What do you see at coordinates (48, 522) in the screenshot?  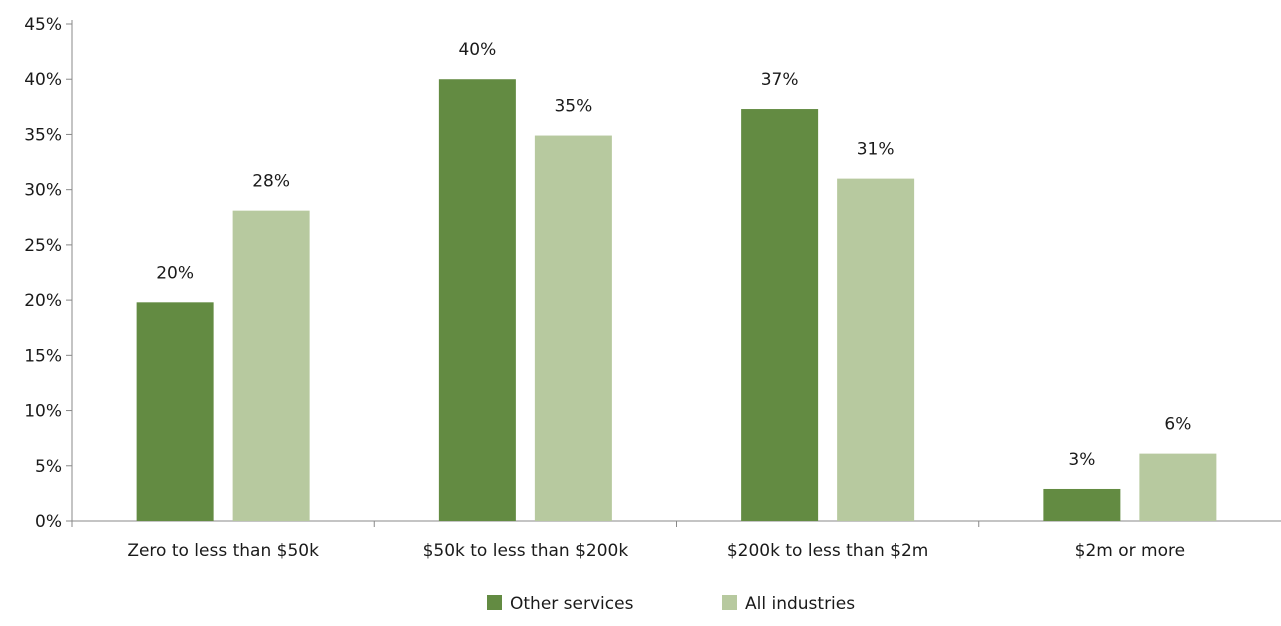 I see `y-tick-label: 0%` at bounding box center [48, 522].